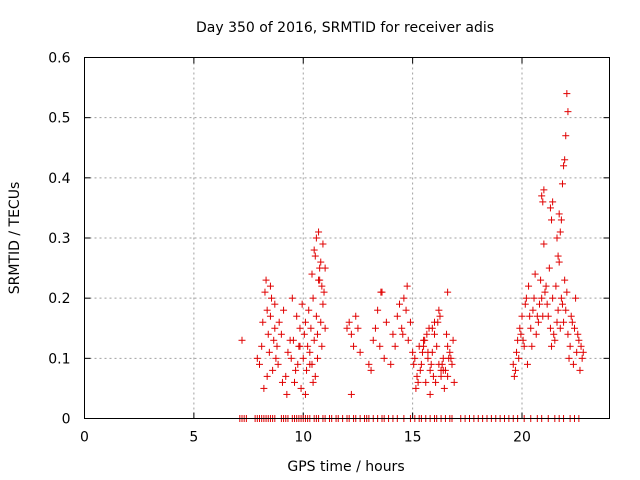  I want to click on y-tick-label: 0.1, so click(59, 359).